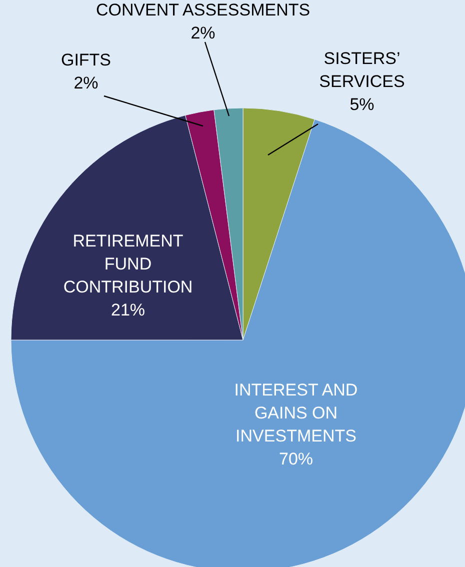 The width and height of the screenshot is (465, 567). What do you see at coordinates (296, 413) in the screenshot?
I see `slice-label: INTEREST AND GAINS ON INVESTMENTS` at bounding box center [296, 413].